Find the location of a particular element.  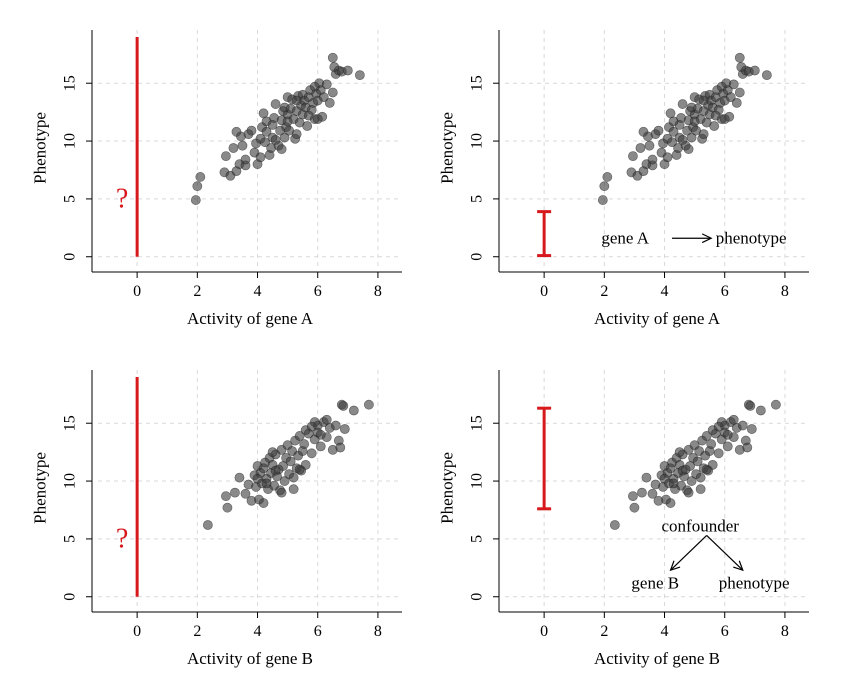

x-axis-label: Activity of gene A is located at coordinates (657, 318).